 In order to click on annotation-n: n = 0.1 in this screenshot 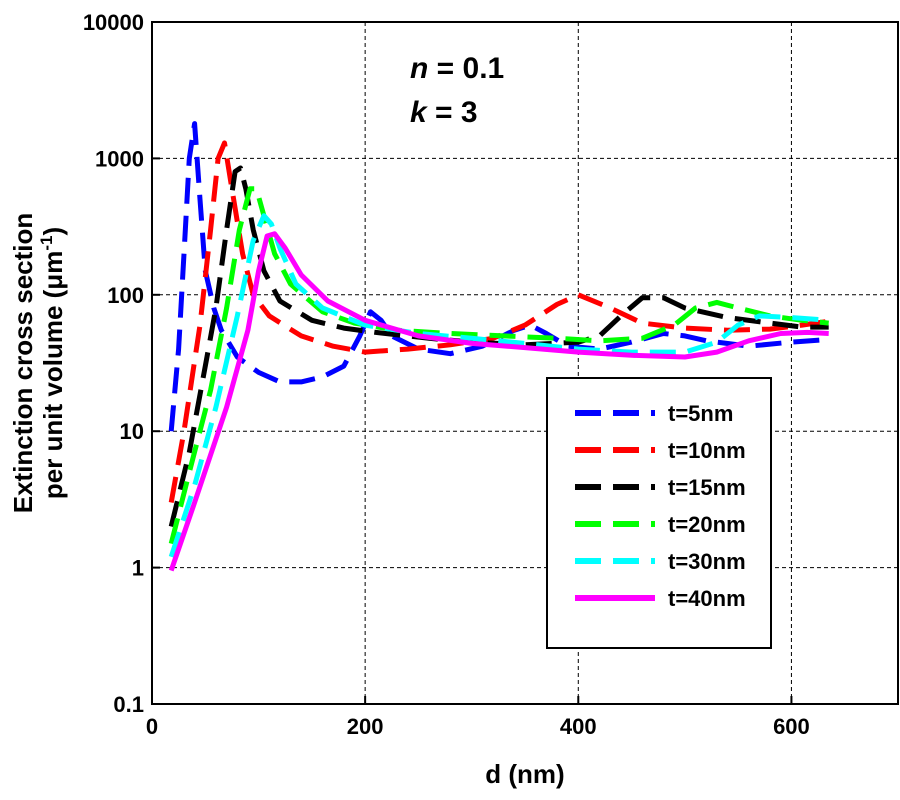, I will do `click(457, 68)`.